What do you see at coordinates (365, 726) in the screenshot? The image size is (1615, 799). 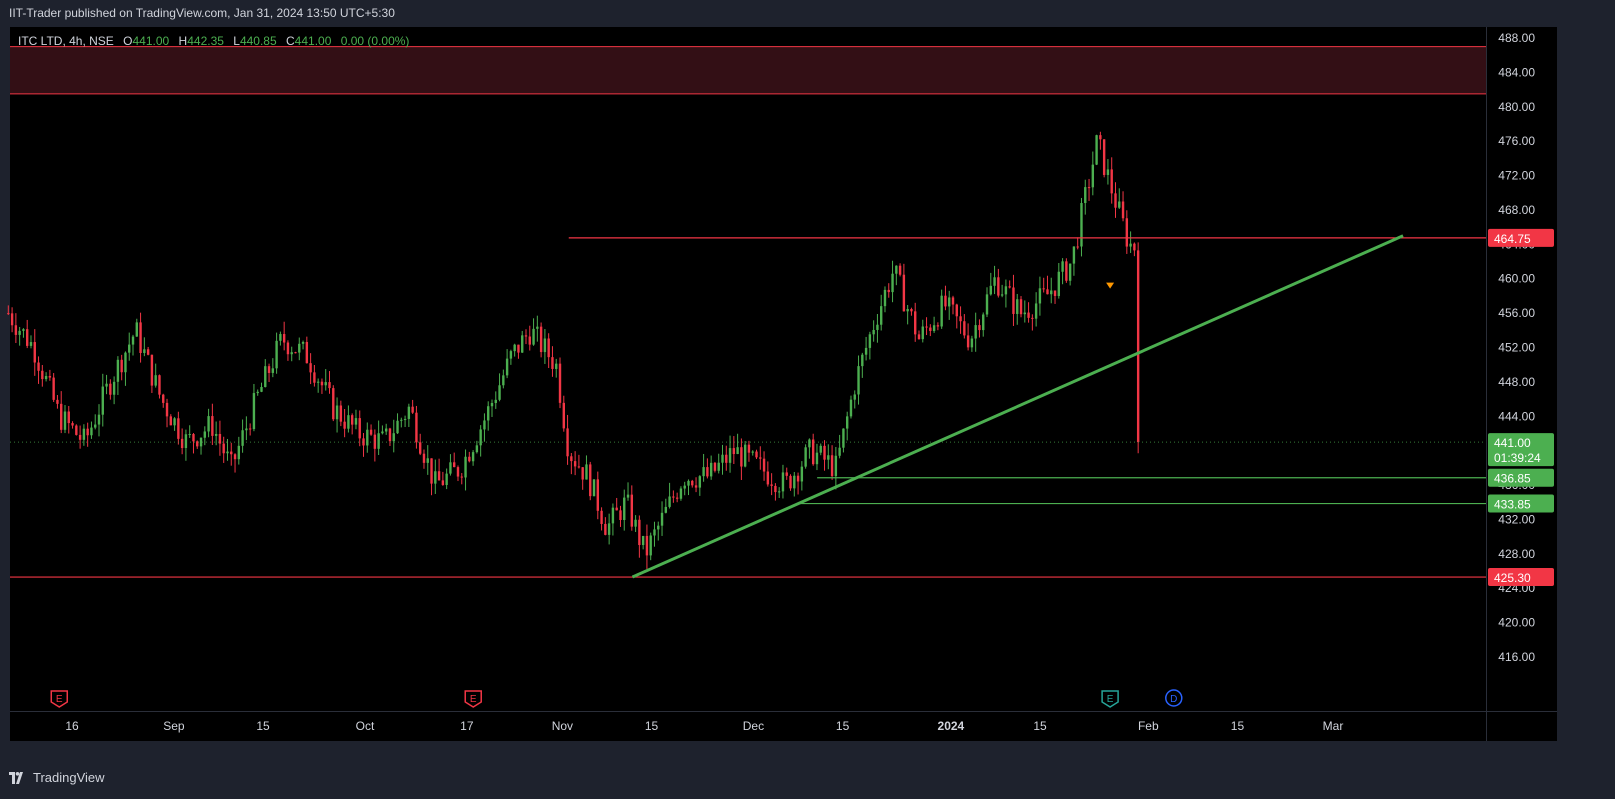 I see `time-tick-label: Oct` at bounding box center [365, 726].